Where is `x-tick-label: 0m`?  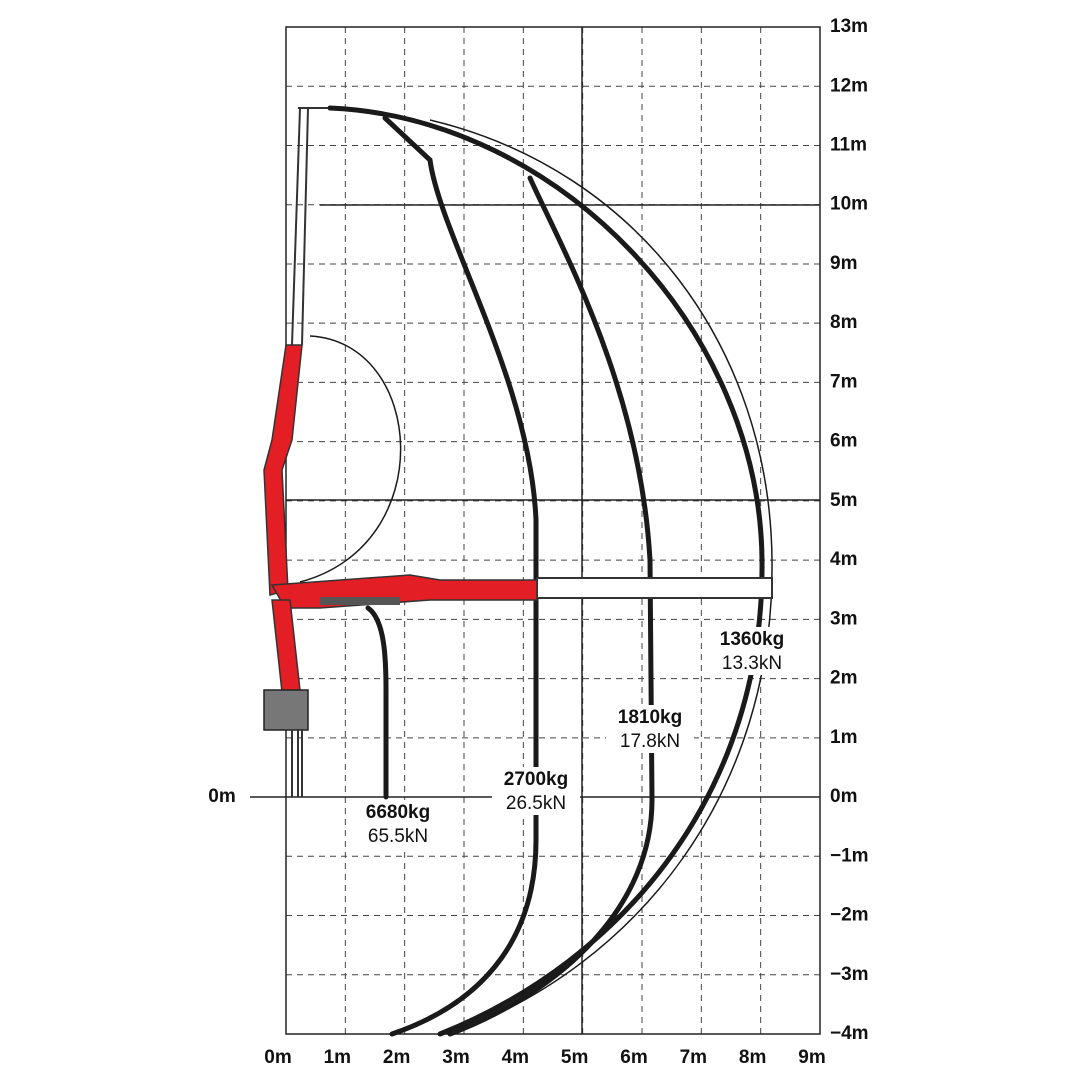 x-tick-label: 0m is located at coordinates (277, 1057).